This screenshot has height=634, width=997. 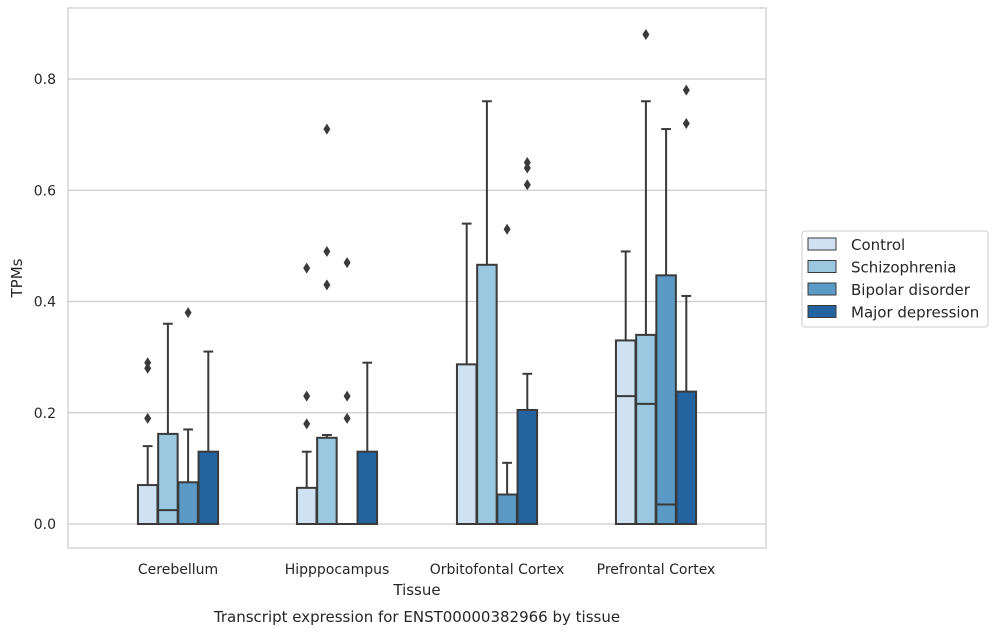 I want to click on y-tick-label: 0.4, so click(x=45, y=303).